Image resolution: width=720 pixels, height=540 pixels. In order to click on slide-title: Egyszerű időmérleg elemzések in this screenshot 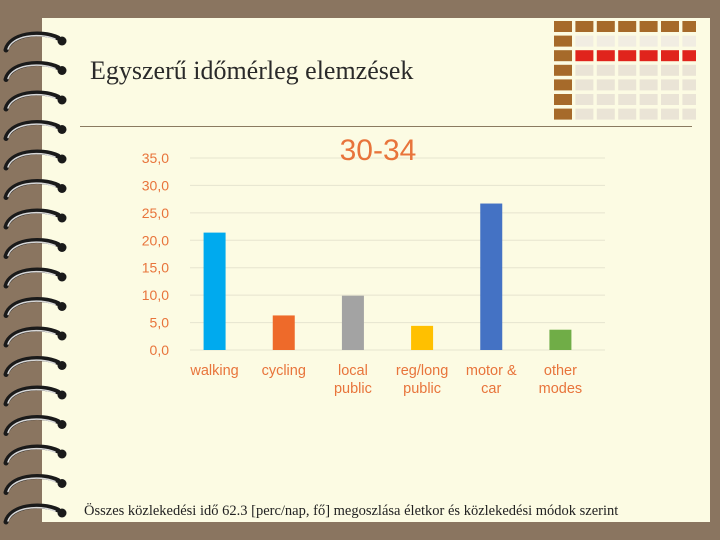, I will do `click(252, 70)`.